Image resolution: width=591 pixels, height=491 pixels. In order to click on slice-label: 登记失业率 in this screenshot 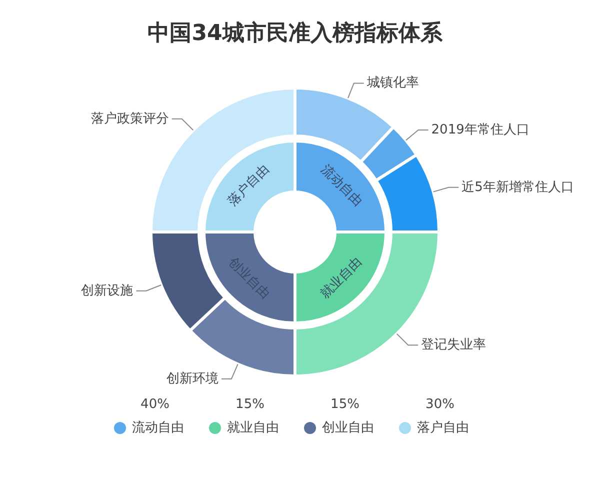, I will do `click(453, 344)`.